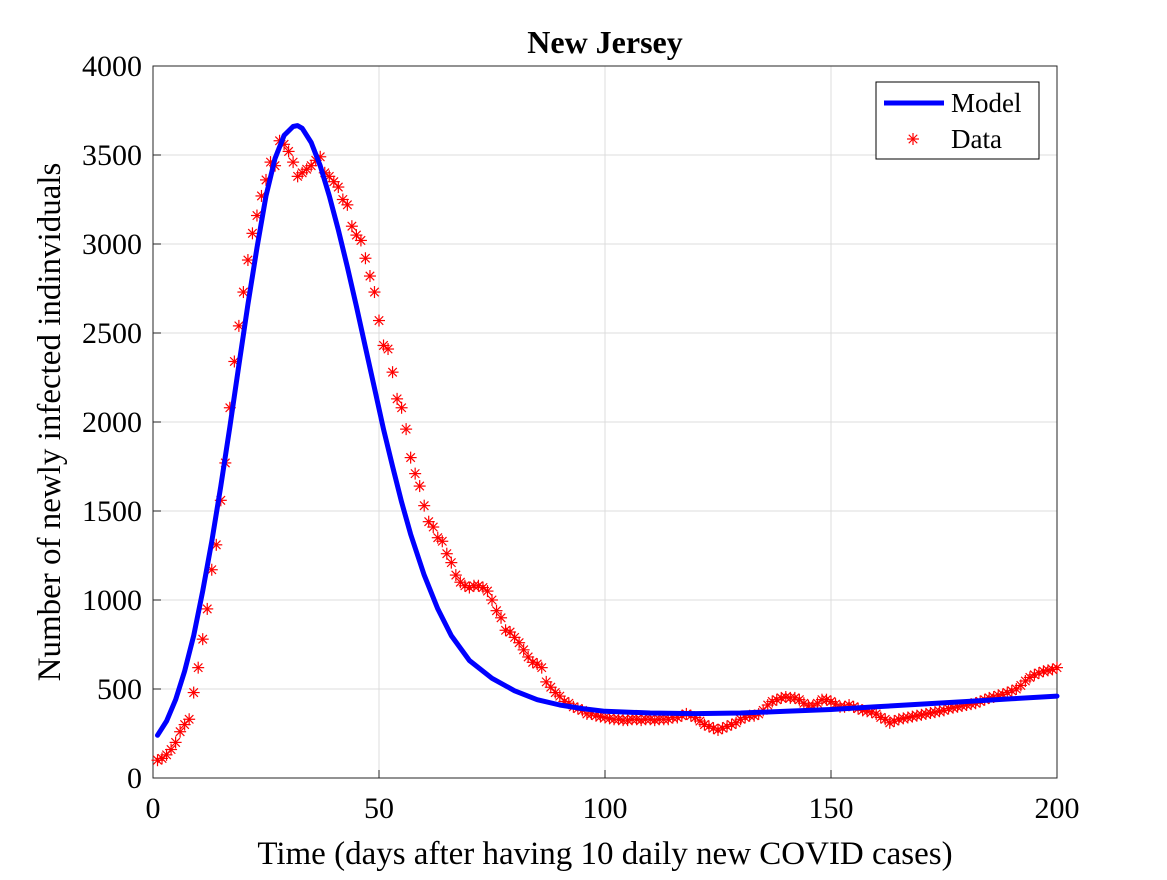 The image size is (1167, 880). I want to click on y-tick-label: 1500, so click(112, 511).